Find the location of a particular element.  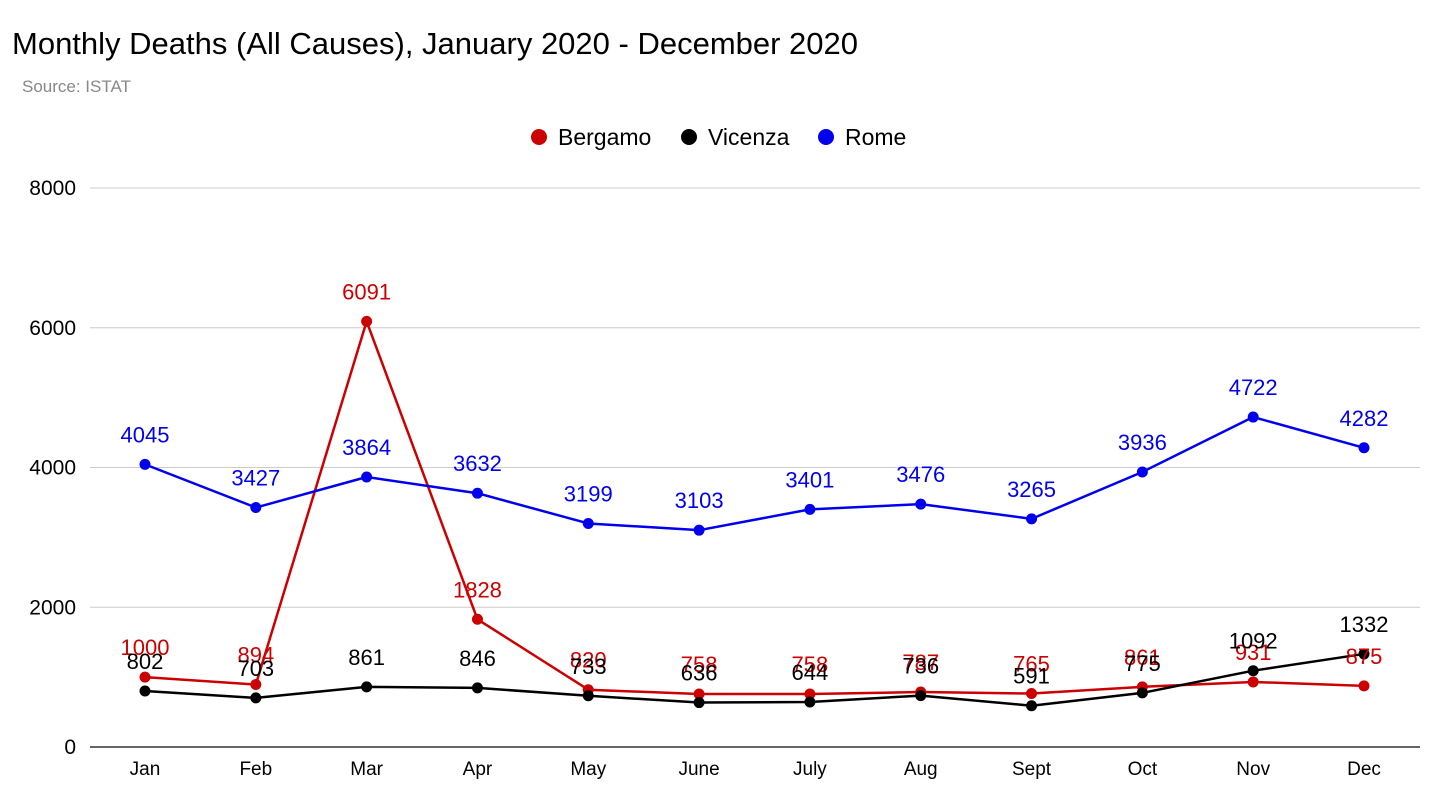

data-label: 736 is located at coordinates (920, 666).